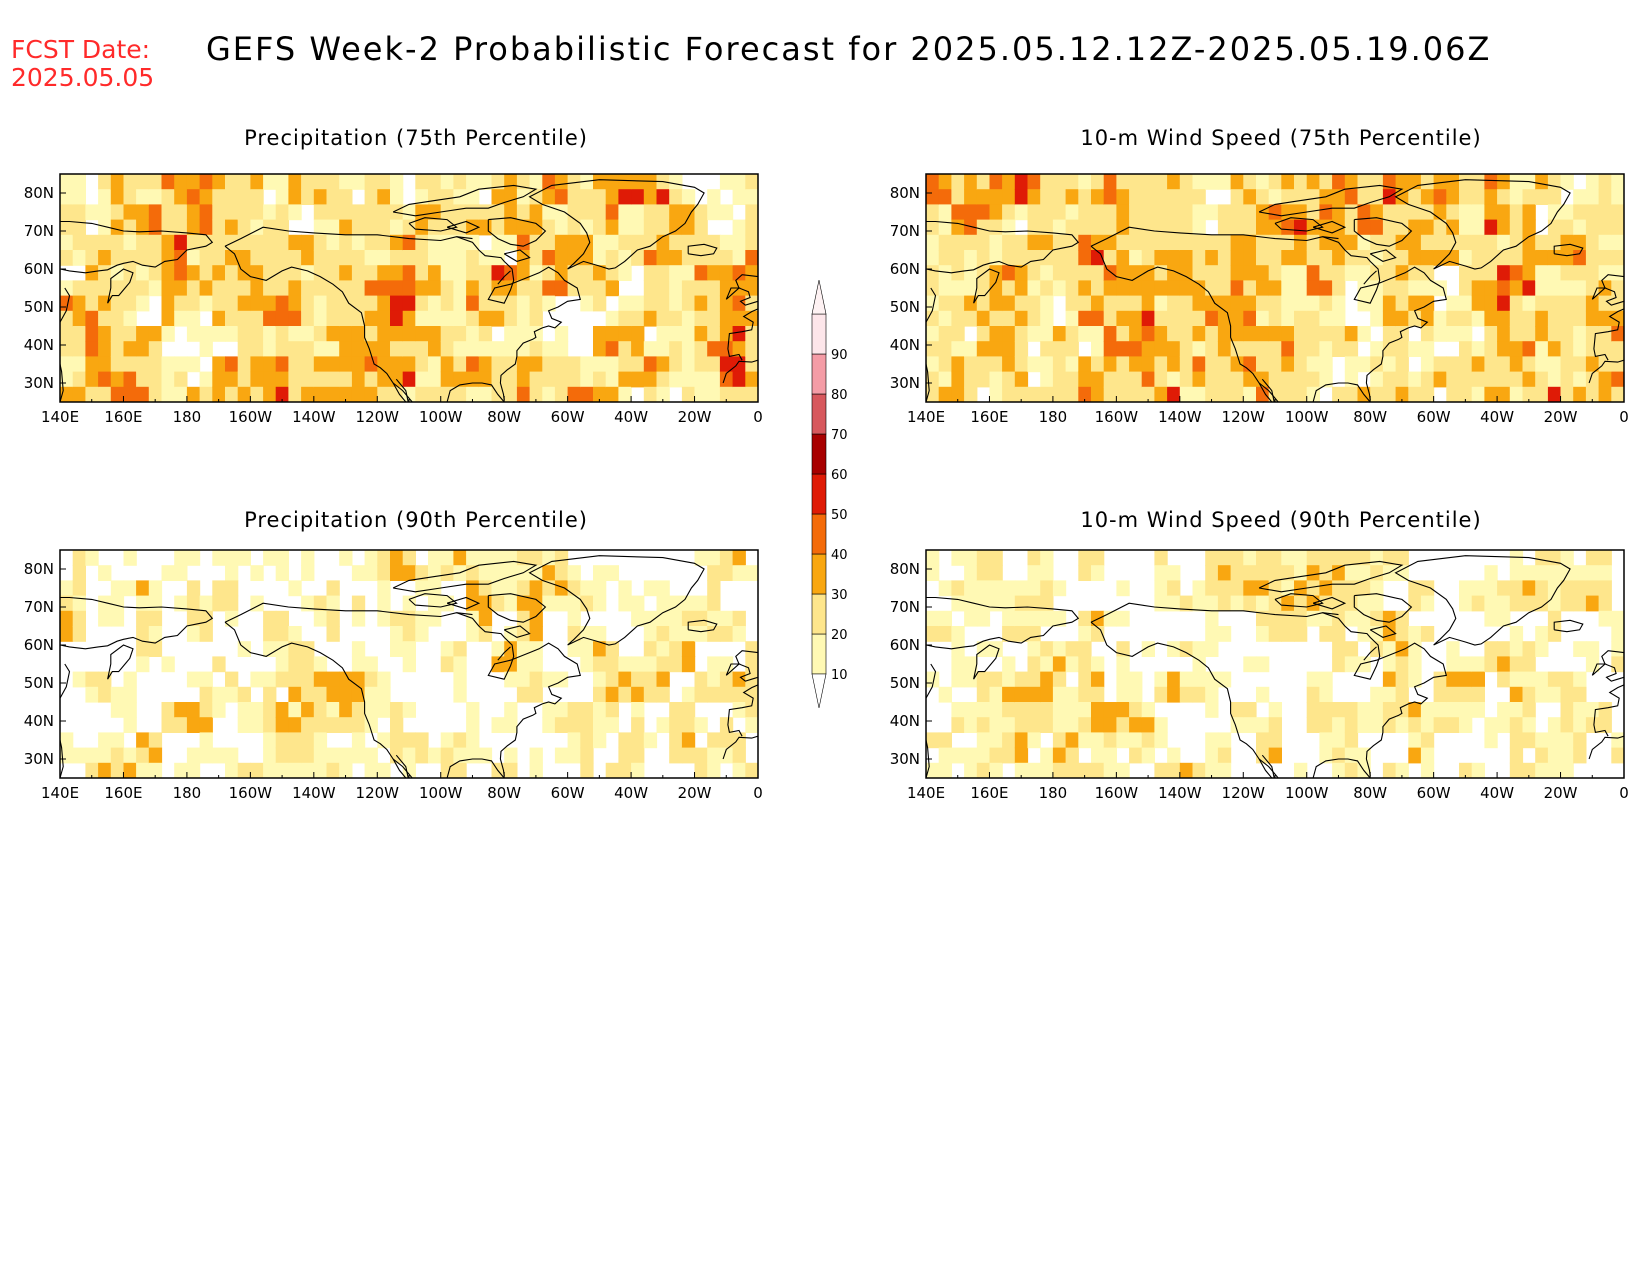  I want to click on lon-label: 120W, so click(1244, 793).